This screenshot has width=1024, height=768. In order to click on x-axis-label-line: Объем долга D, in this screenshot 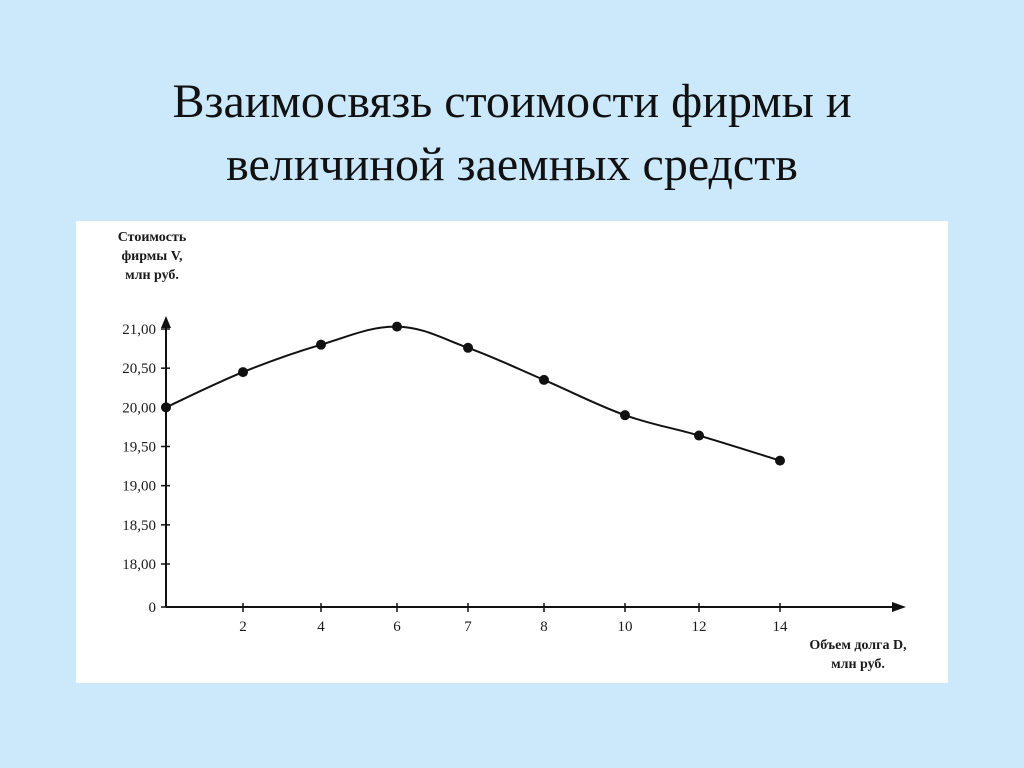, I will do `click(857, 645)`.